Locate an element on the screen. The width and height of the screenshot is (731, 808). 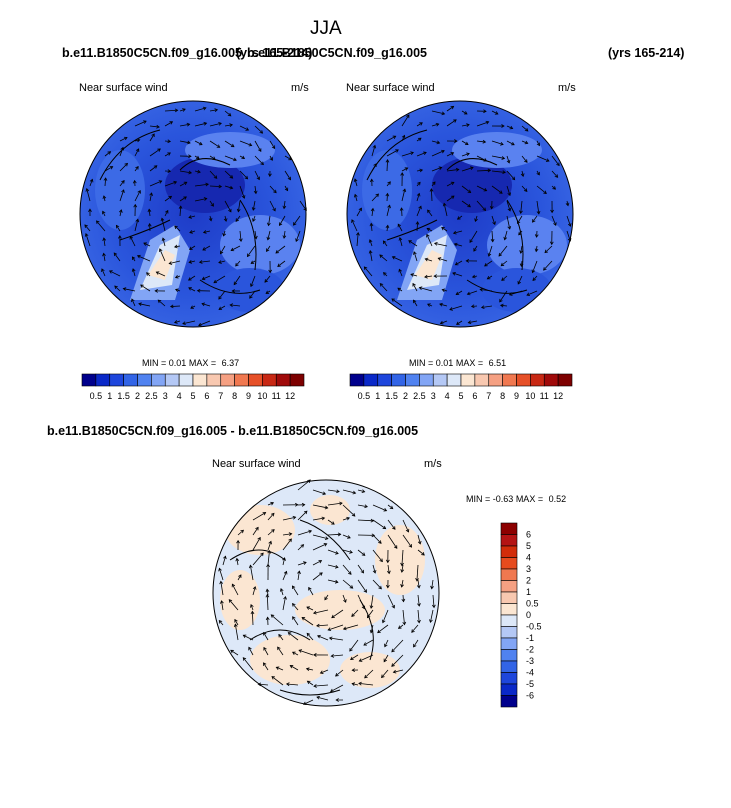
panel2-colorbar-tick-label: 10 is located at coordinates (530, 396).